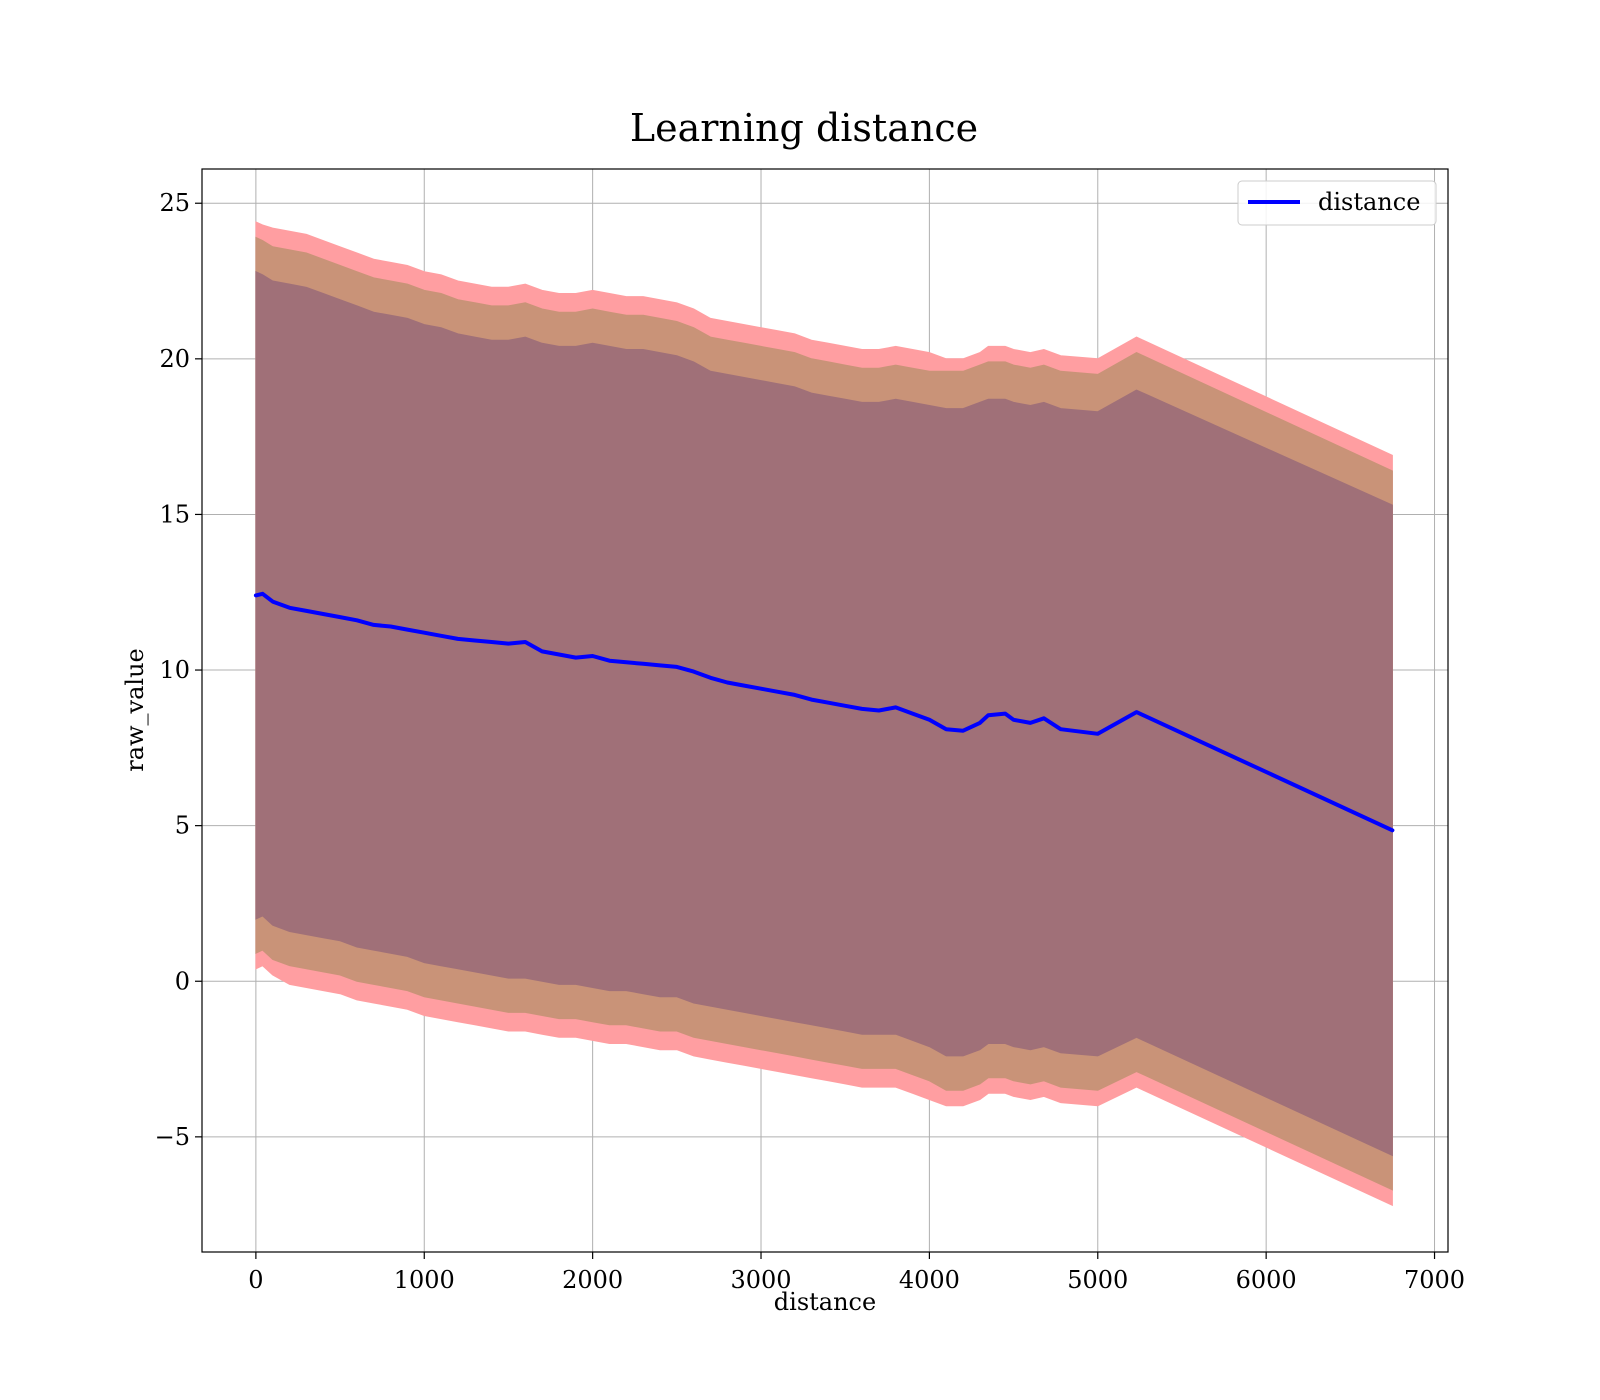 The height and width of the screenshot is (1400, 1600). What do you see at coordinates (1097, 1280) in the screenshot?
I see `x-tick-label: 5000` at bounding box center [1097, 1280].